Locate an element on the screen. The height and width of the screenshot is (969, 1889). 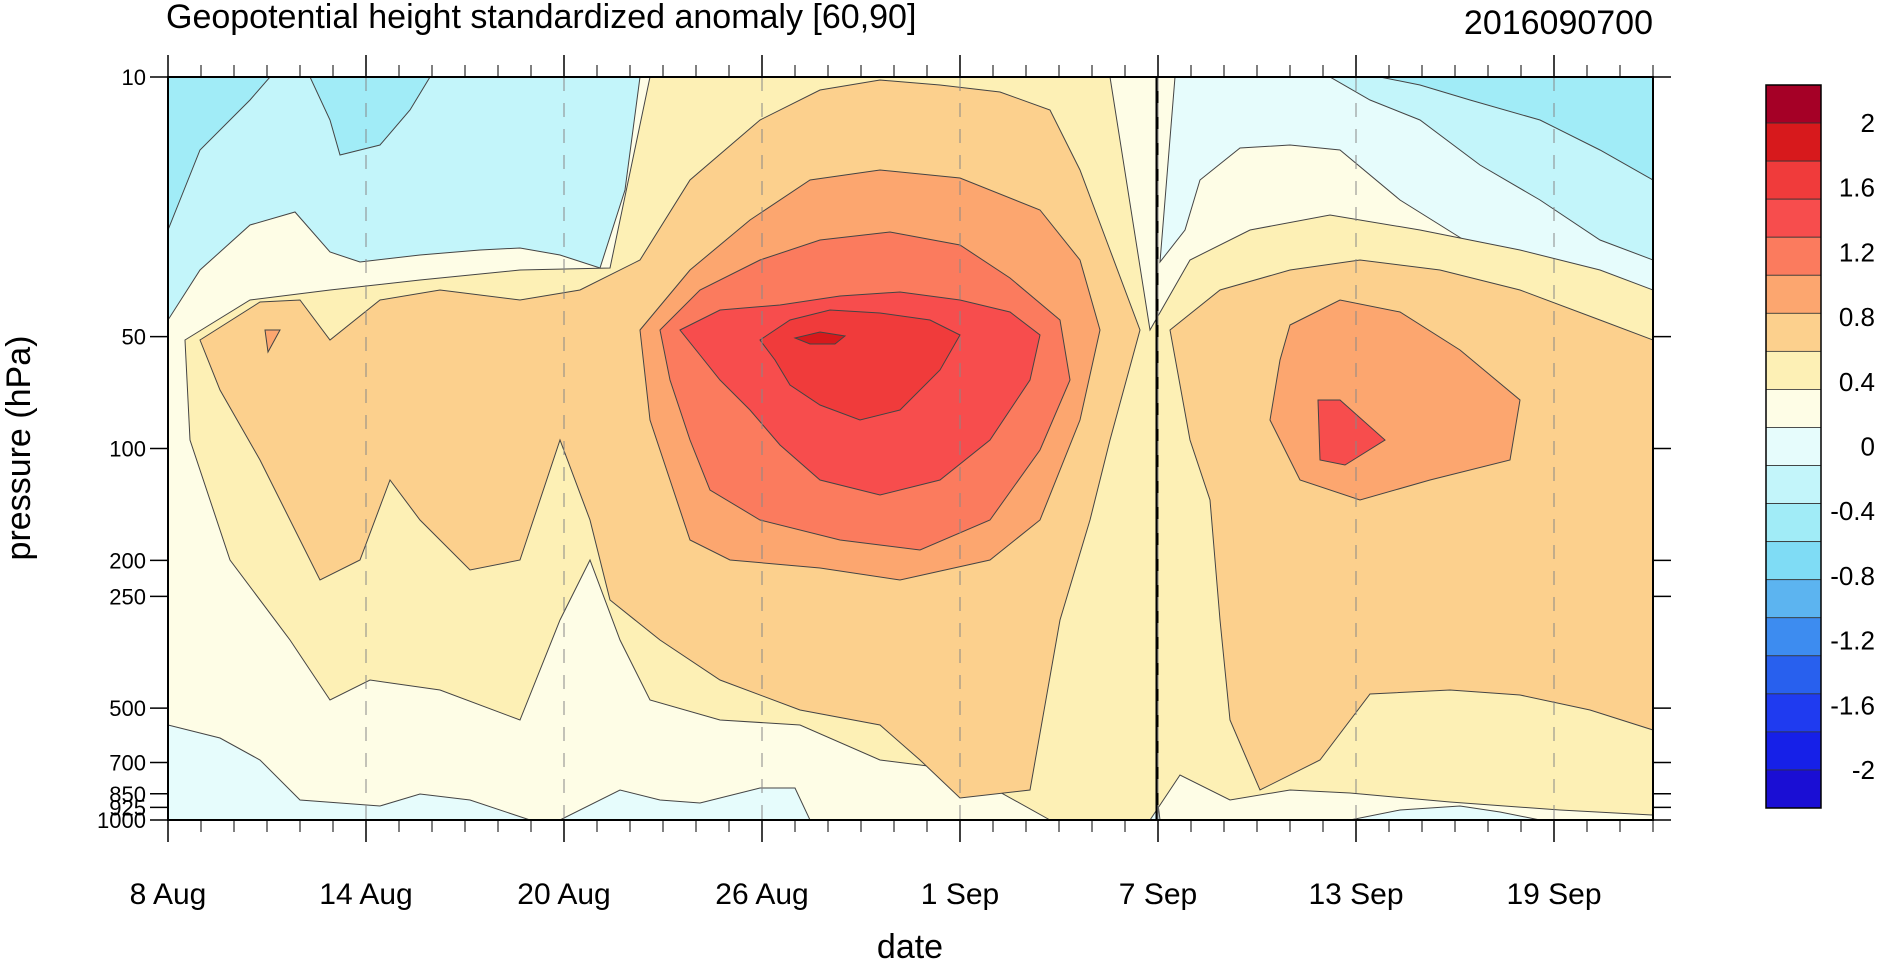
contour-neg-top-right-deep is located at coordinates (1516, 129).